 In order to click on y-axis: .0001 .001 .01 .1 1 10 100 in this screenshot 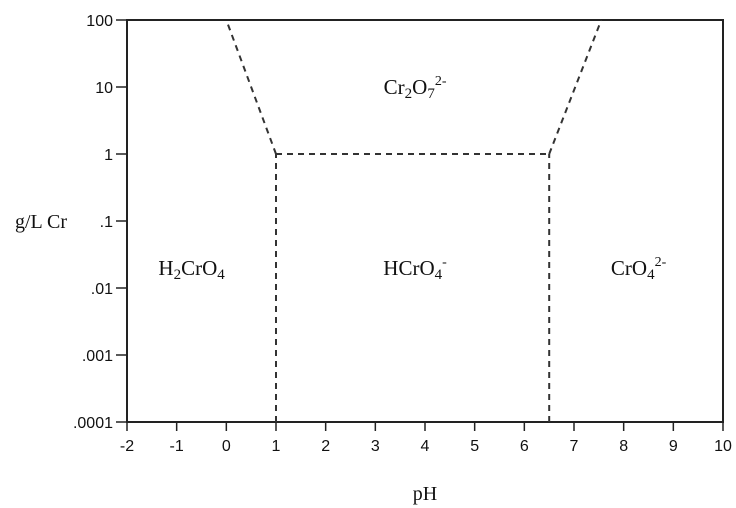, I will do `click(100, 222)`.